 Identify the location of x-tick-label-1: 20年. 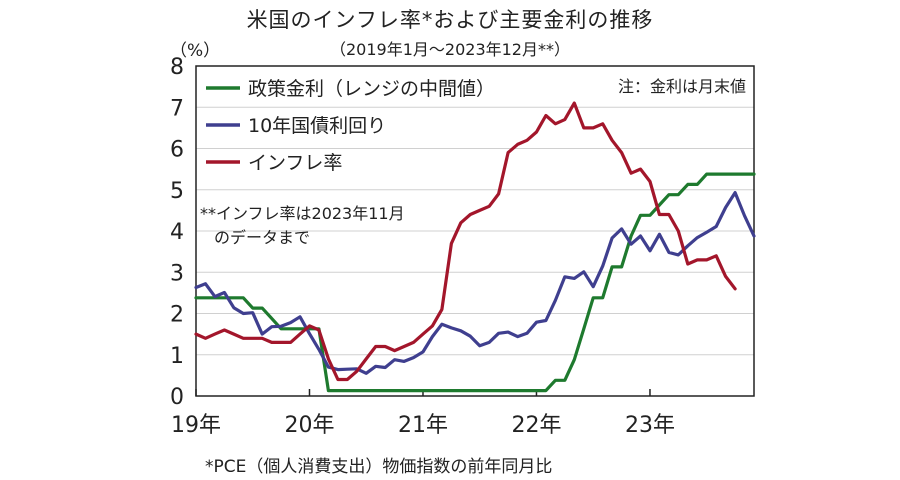
(309, 425).